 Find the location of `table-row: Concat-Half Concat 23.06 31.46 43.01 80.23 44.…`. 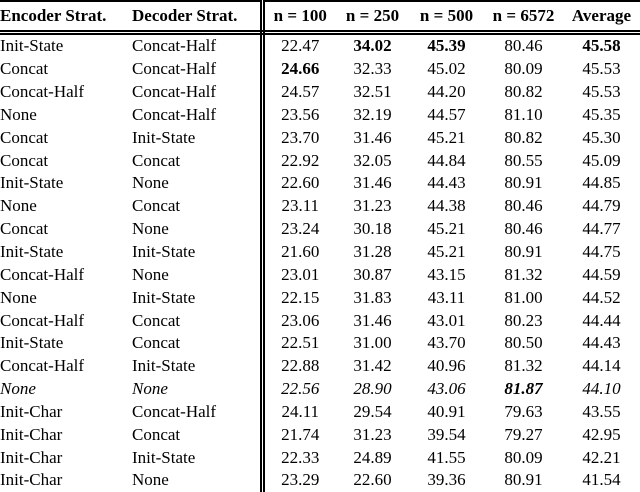

table-row: Concat-Half Concat 23.06 31.46 43.01 80.23 44.… is located at coordinates (320, 320).